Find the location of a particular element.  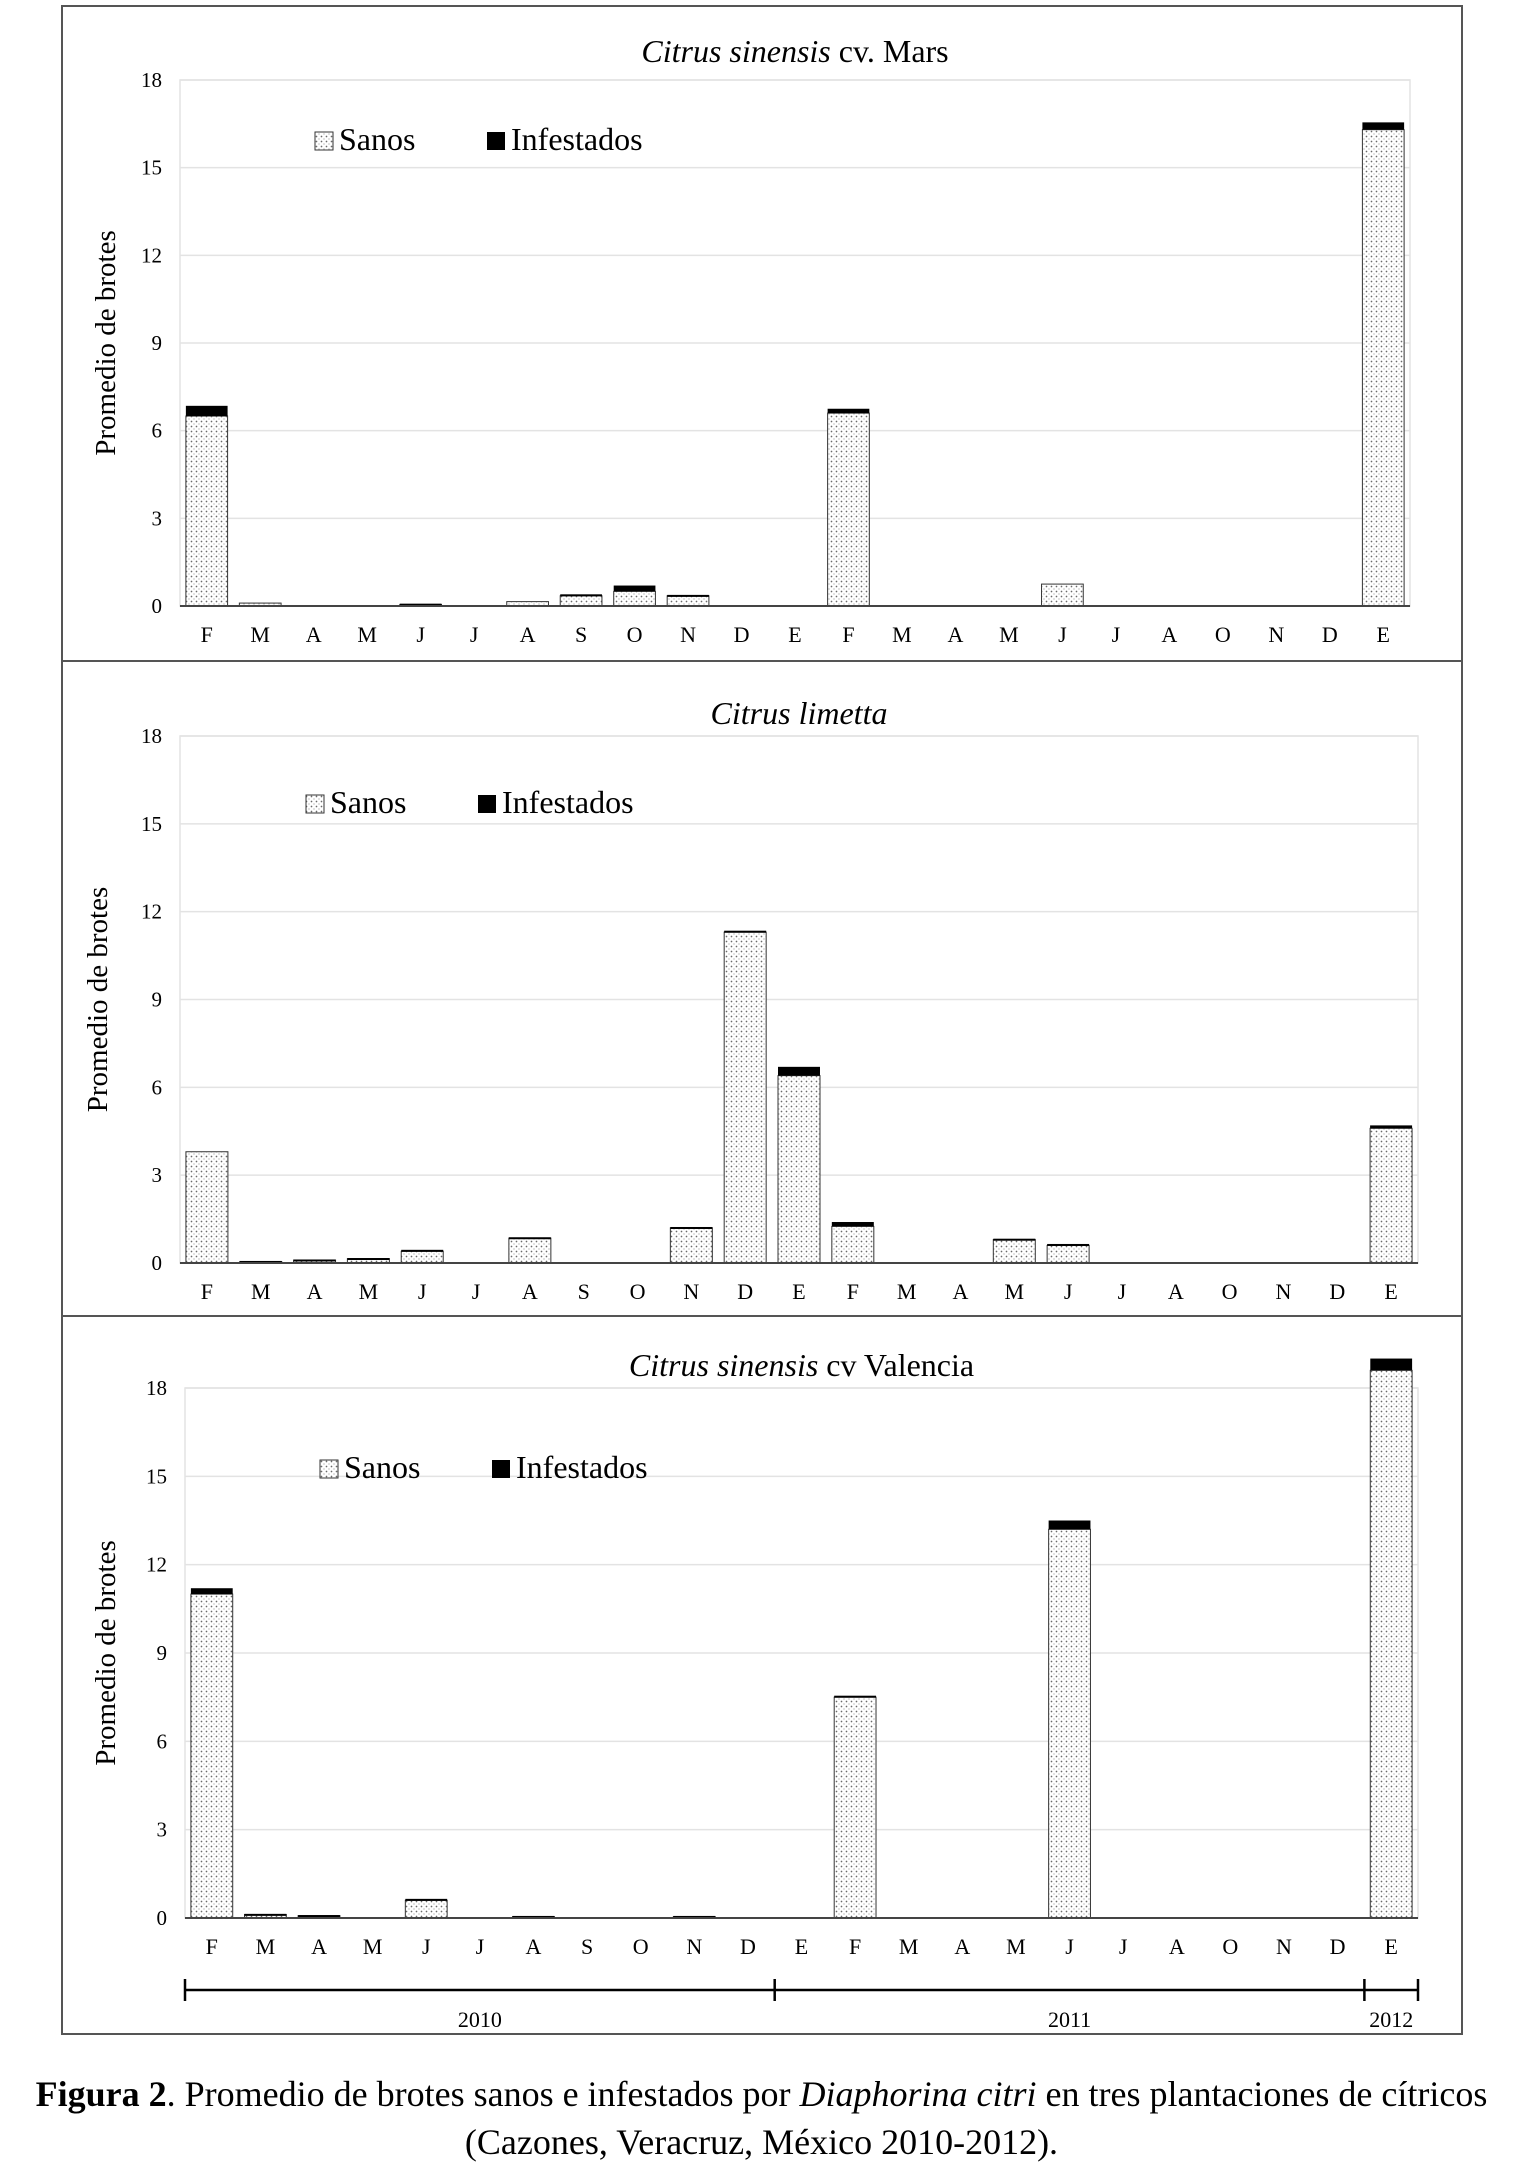

year-label-2010: 2010 is located at coordinates (480, 2019).